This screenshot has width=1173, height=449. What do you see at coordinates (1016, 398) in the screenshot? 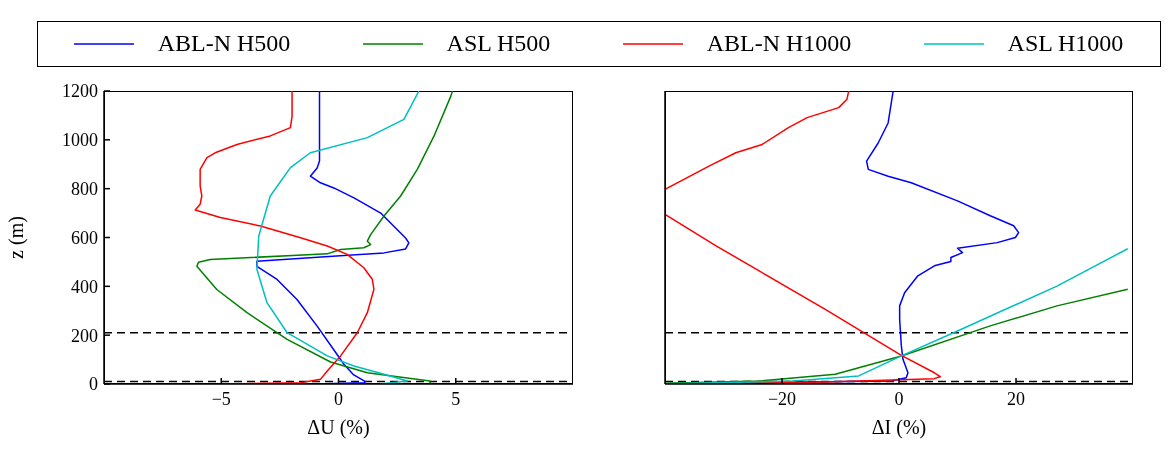
I see `x-tick-label: 20` at bounding box center [1016, 398].